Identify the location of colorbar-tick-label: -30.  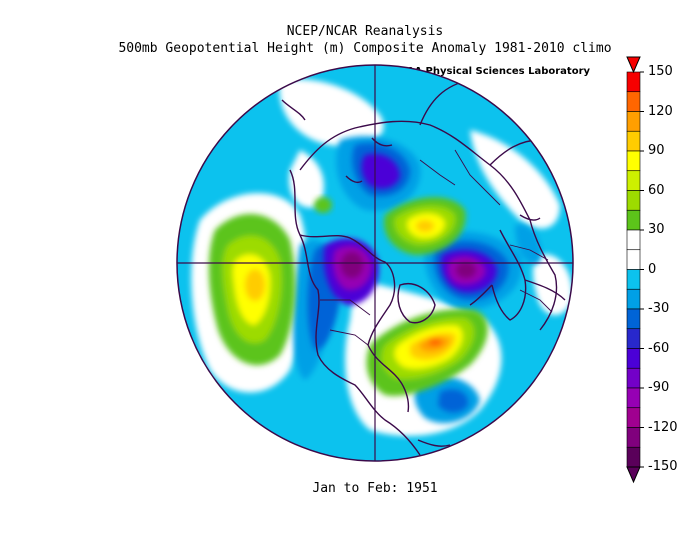
(659, 308).